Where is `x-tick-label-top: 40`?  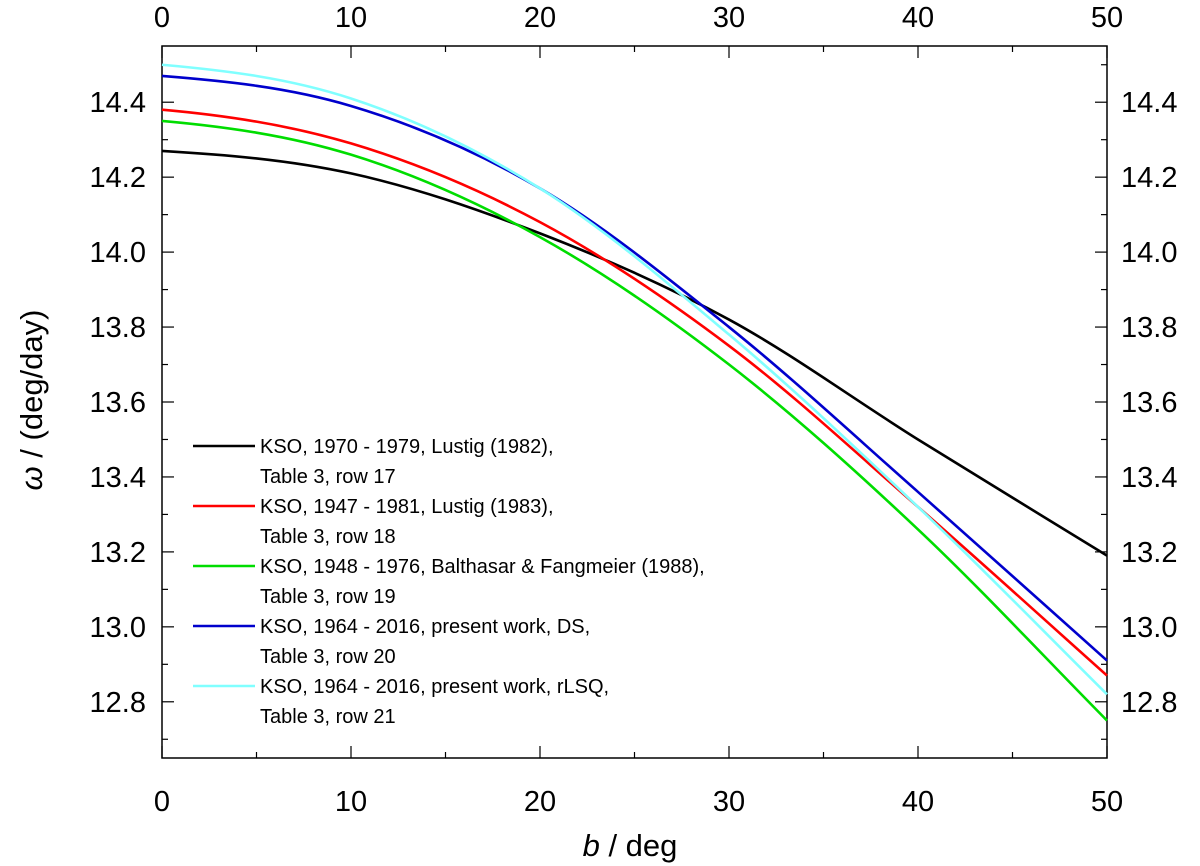 x-tick-label-top: 40 is located at coordinates (918, 18).